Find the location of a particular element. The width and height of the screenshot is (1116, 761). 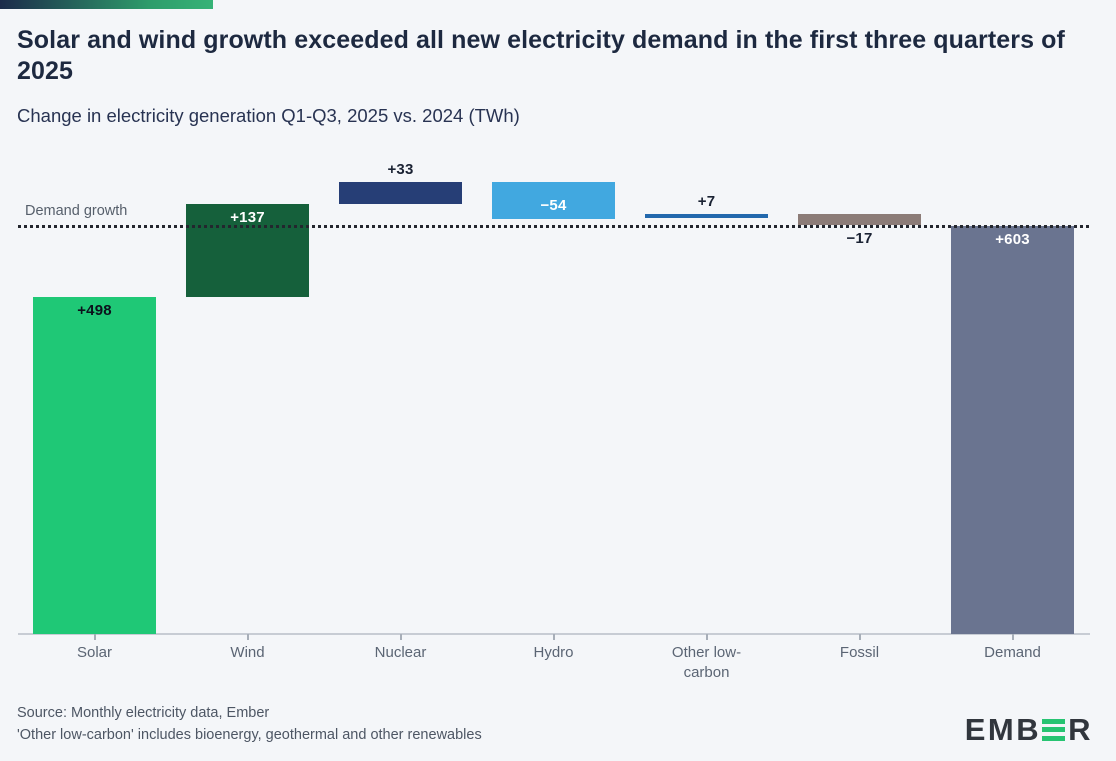

logo-text-r: R is located at coordinates (1080, 729).